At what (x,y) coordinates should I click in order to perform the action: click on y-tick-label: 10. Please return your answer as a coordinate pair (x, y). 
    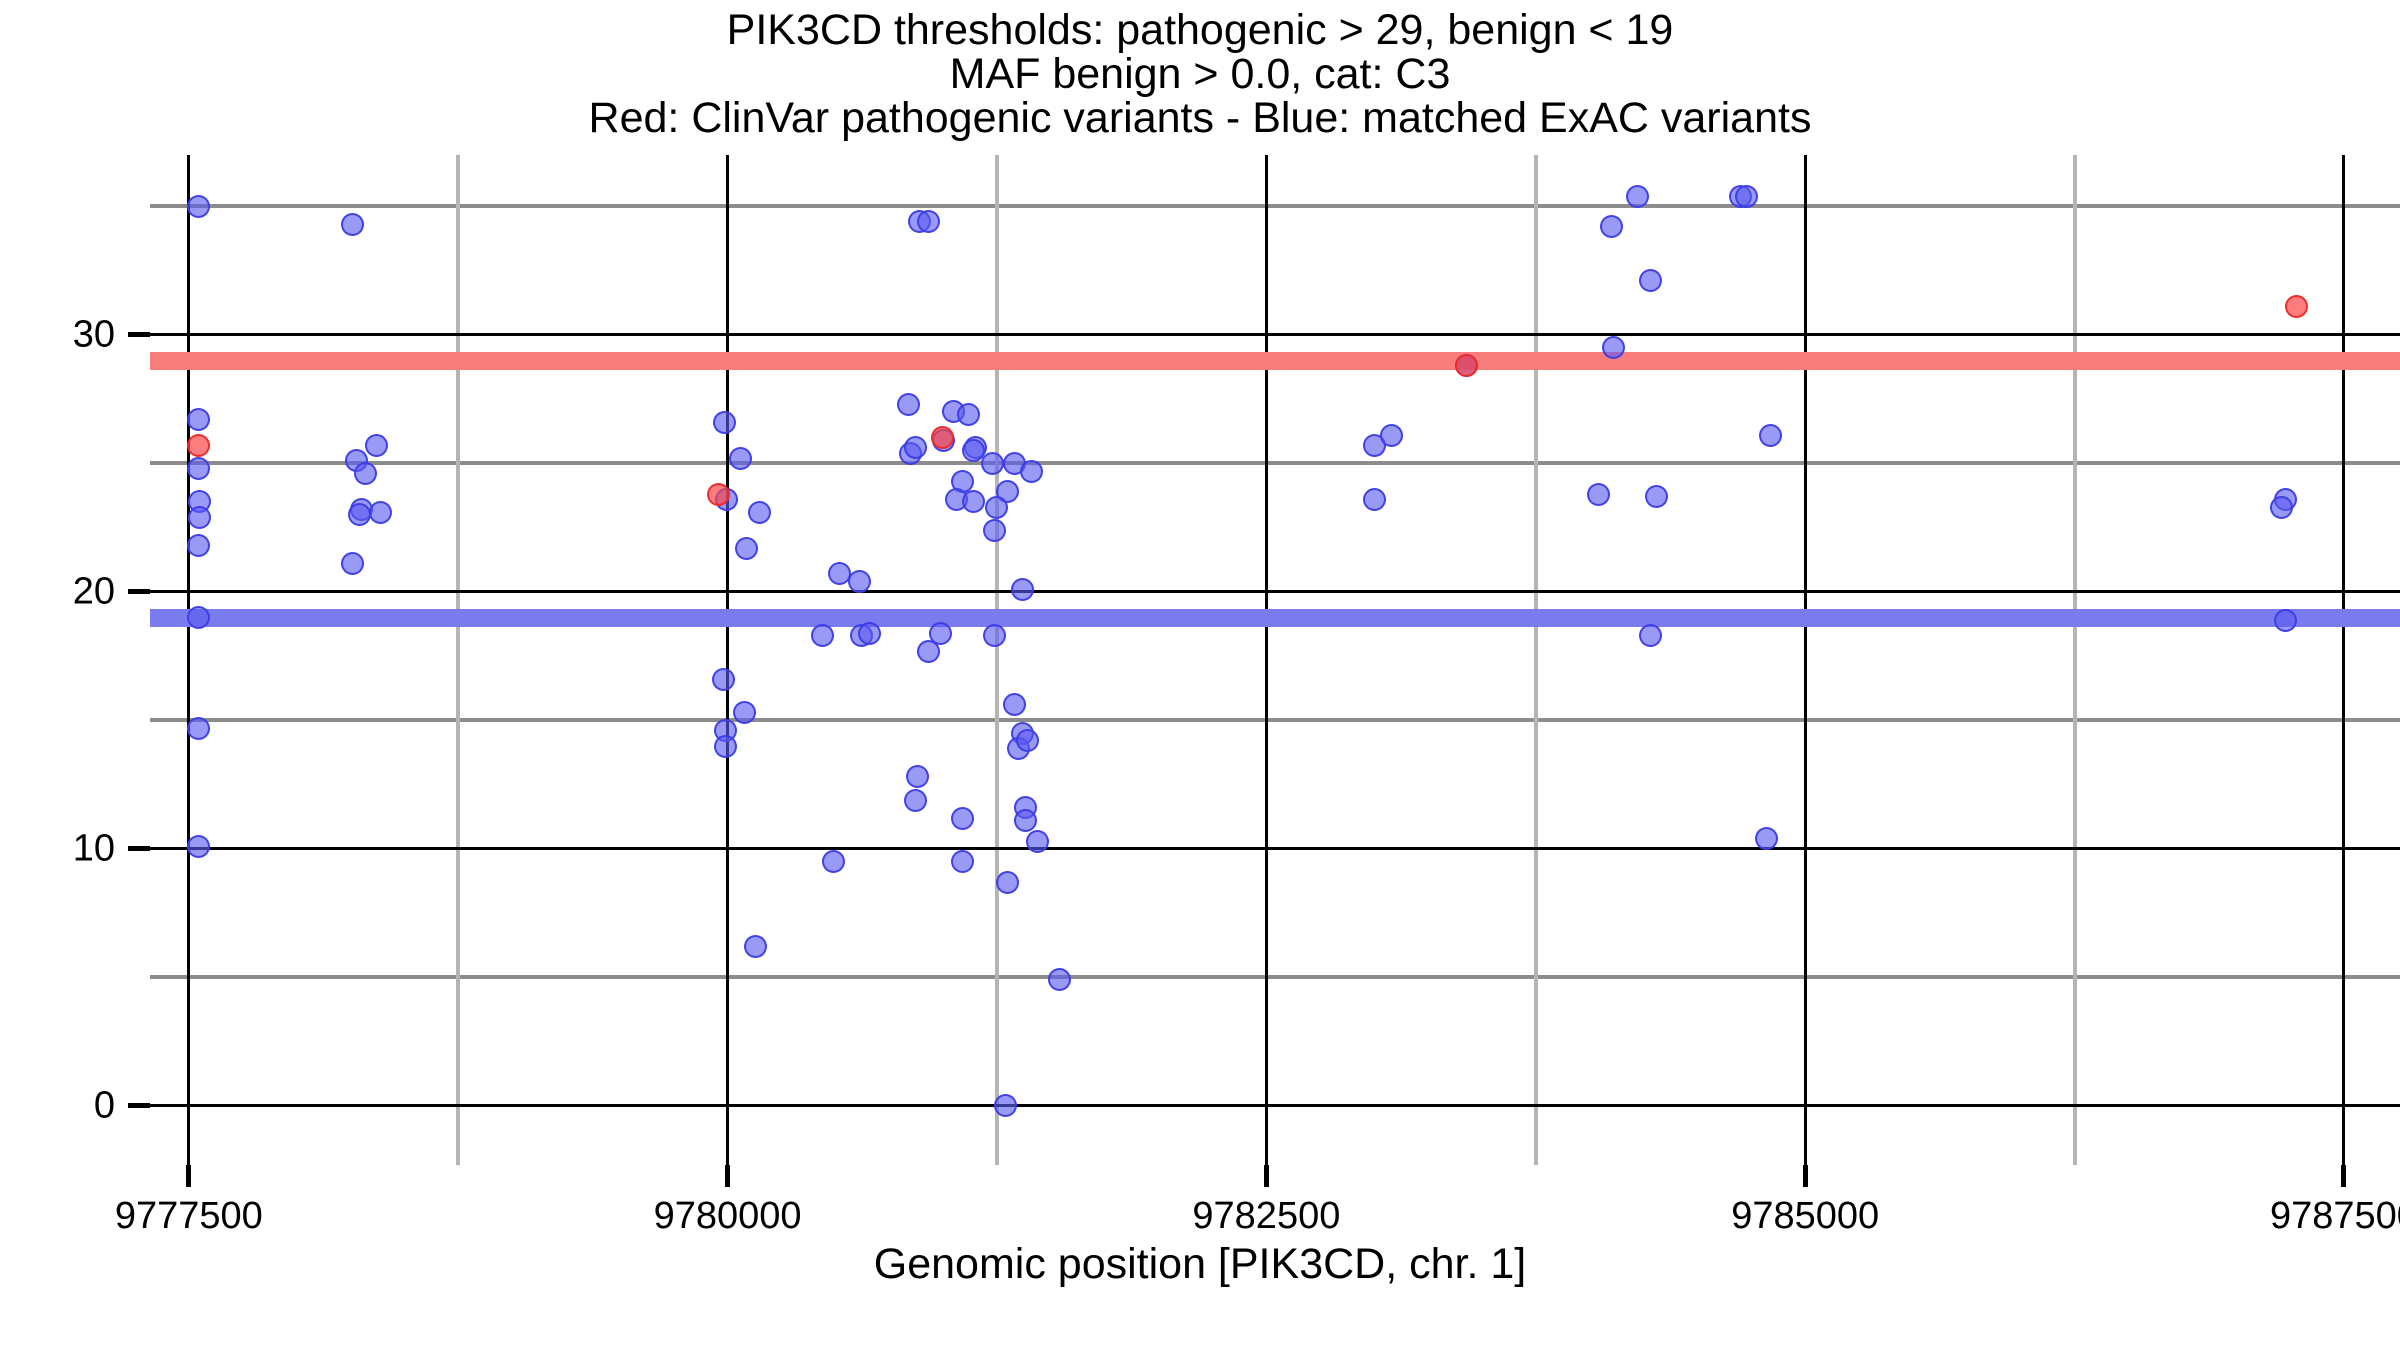
    Looking at the image, I should click on (93, 848).